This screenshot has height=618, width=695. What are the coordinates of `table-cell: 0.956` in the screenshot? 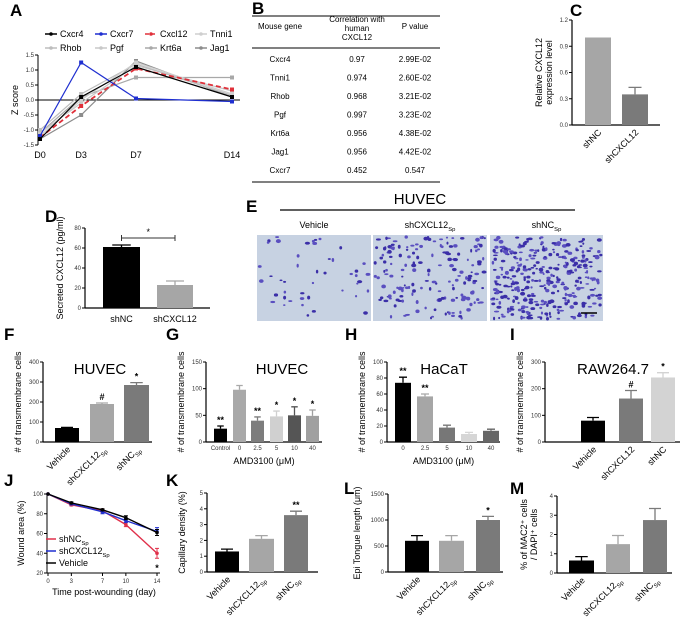 It's located at (357, 133).